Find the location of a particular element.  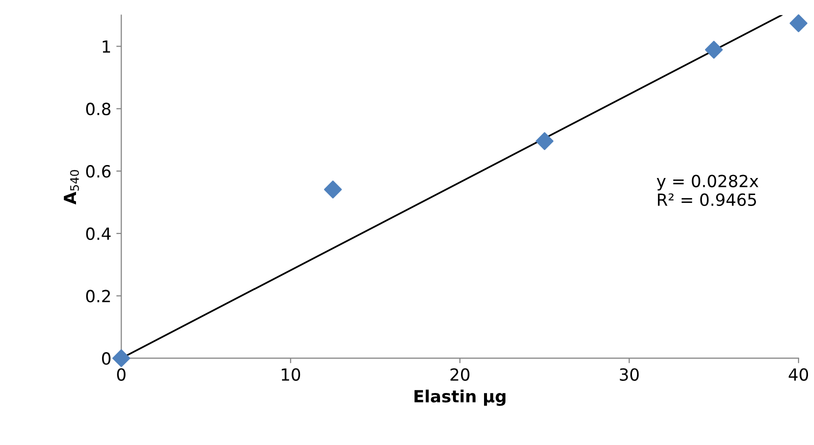

x-tick-label: 20 is located at coordinates (460, 374).